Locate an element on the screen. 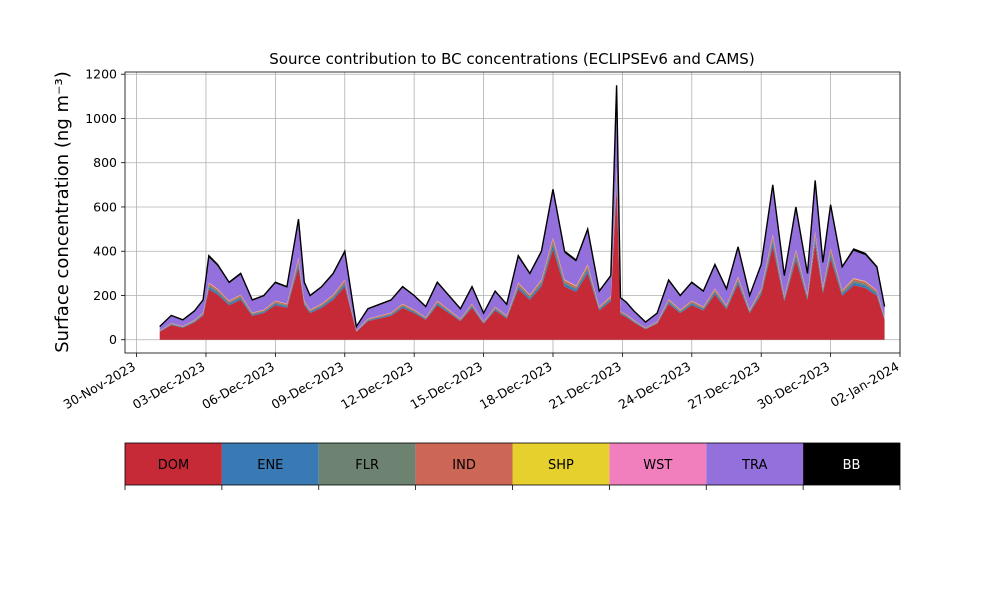  legend: DOM ENE FLR IND SHP WST TRA BB is located at coordinates (512, 466).